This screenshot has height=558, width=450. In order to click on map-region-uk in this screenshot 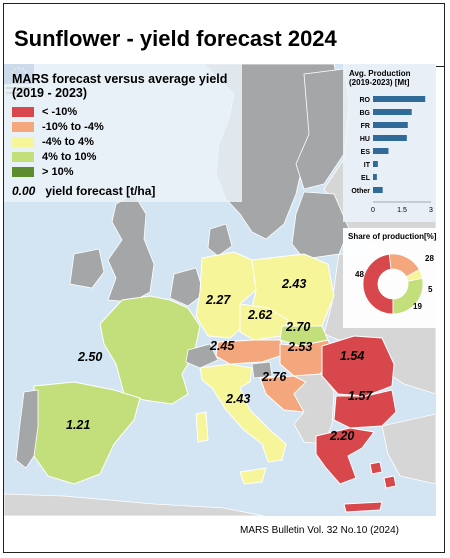, I will do `click(131, 248)`.